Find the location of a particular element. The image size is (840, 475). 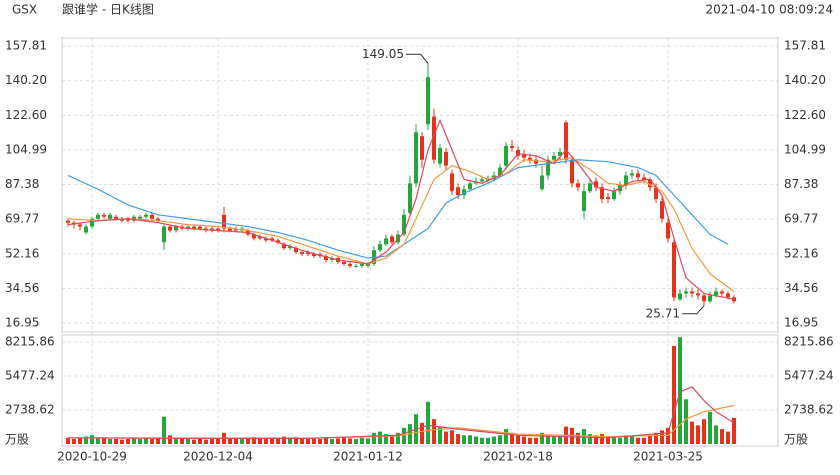

x-tick-label: 2020-10-29 is located at coordinates (92, 457).